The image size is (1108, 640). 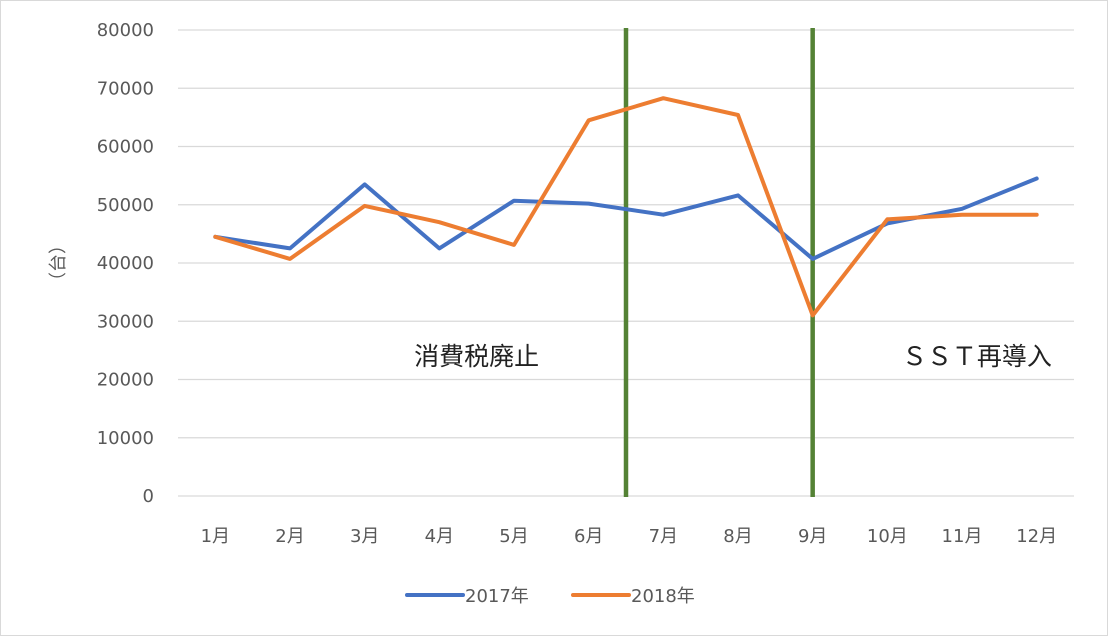 I want to click on x-tick-label: 5月, so click(x=513, y=536).